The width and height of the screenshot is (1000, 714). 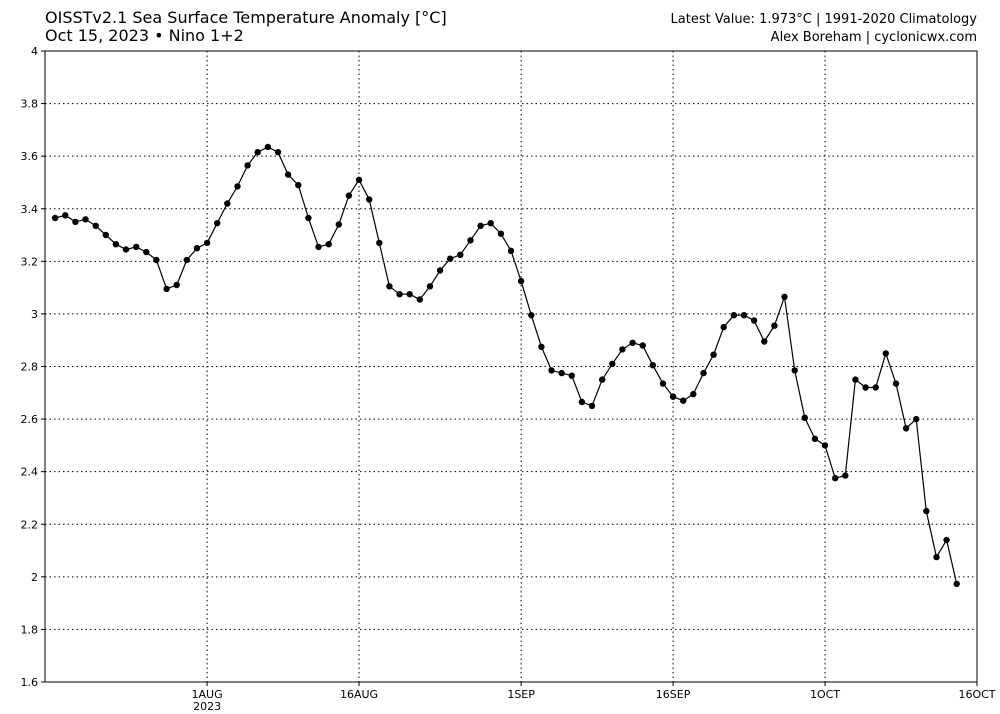 What do you see at coordinates (30, 419) in the screenshot?
I see `y-tick-label: 2.6` at bounding box center [30, 419].